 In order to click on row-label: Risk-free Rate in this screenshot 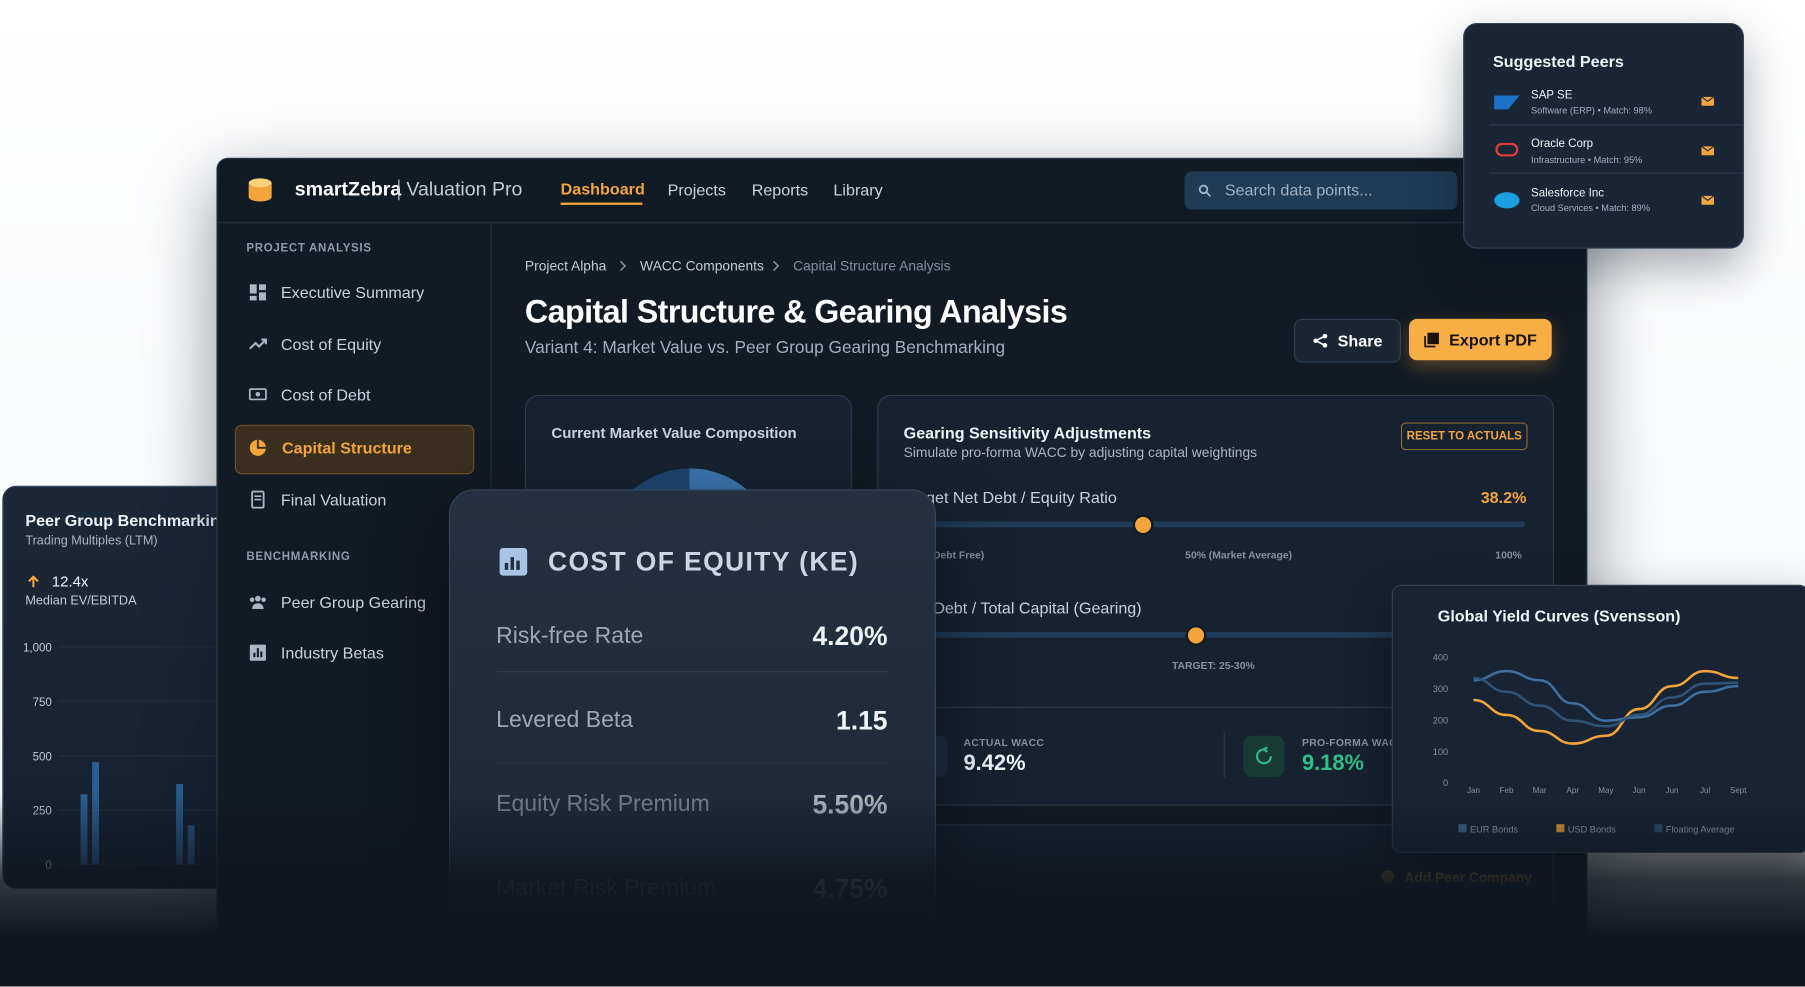, I will do `click(570, 636)`.